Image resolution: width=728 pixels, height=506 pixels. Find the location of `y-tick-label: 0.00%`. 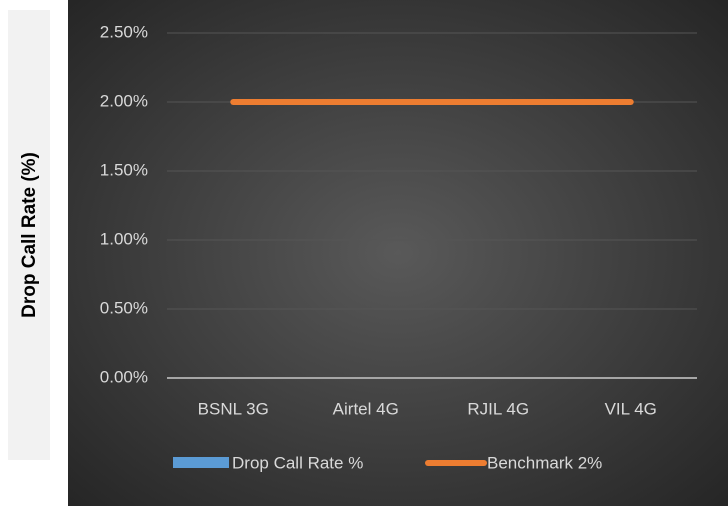

y-tick-label: 0.00% is located at coordinates (124, 376).